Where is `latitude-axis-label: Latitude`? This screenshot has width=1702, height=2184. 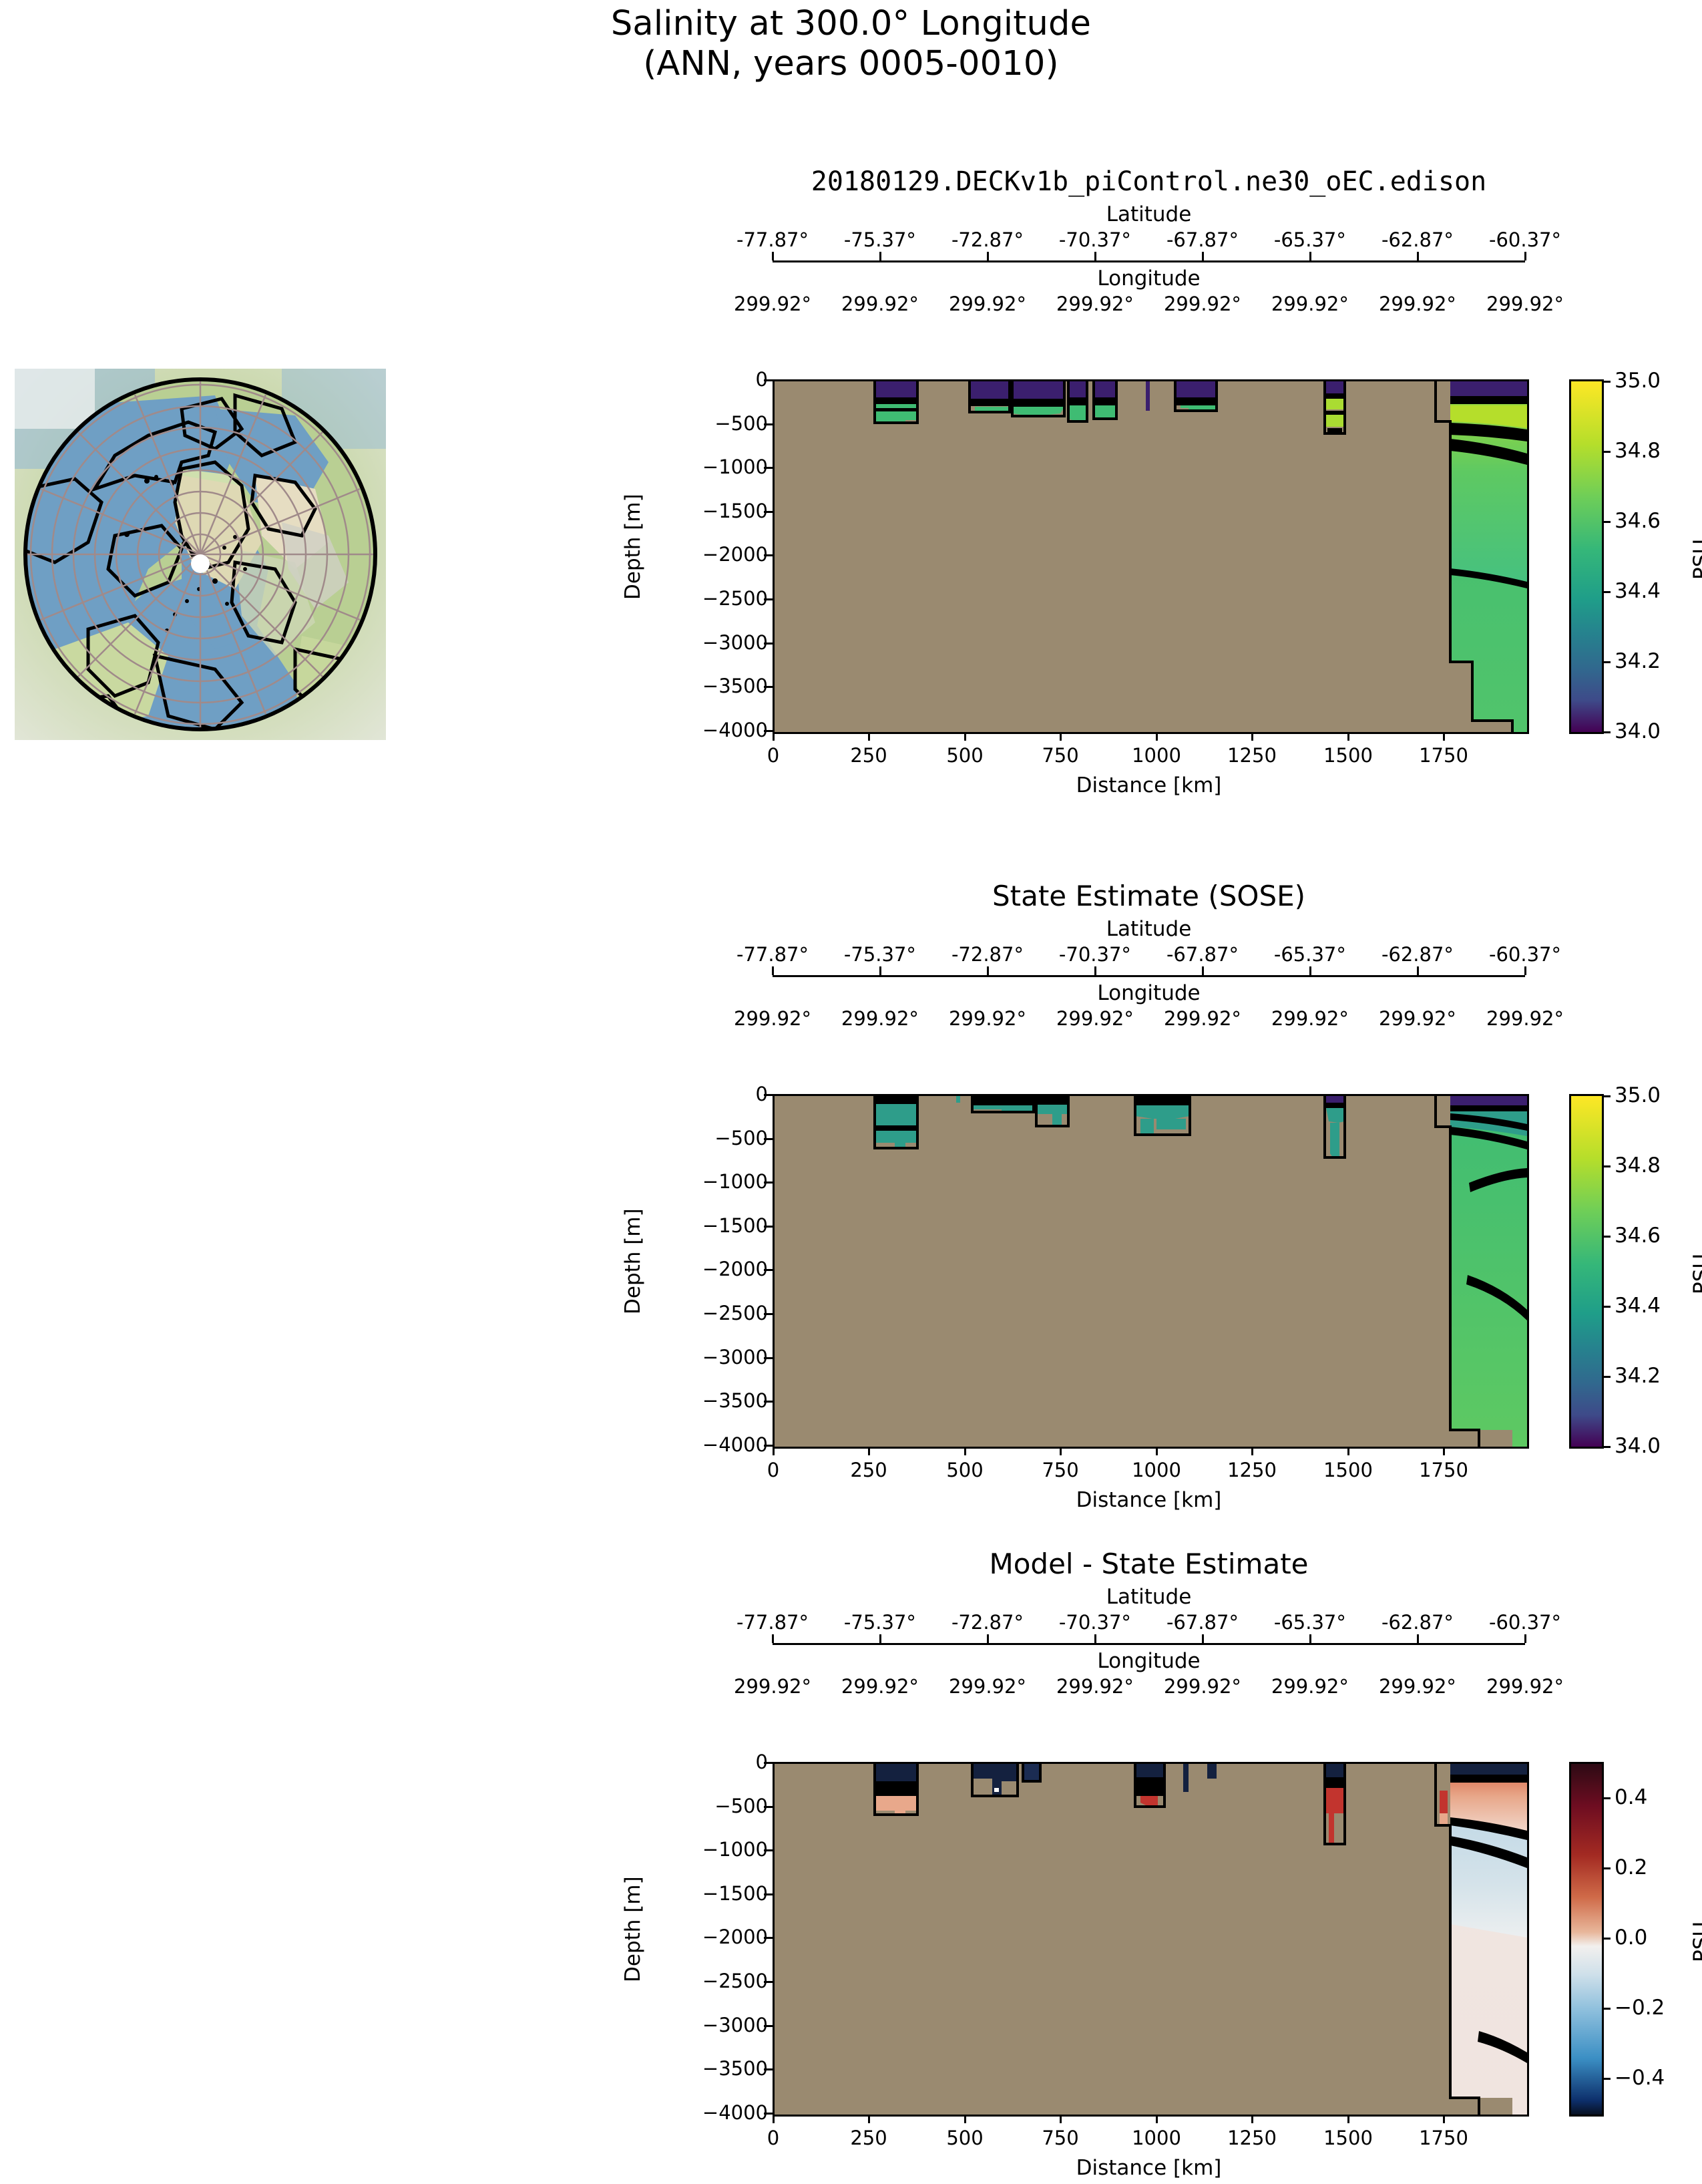 latitude-axis-label: Latitude is located at coordinates (1149, 929).